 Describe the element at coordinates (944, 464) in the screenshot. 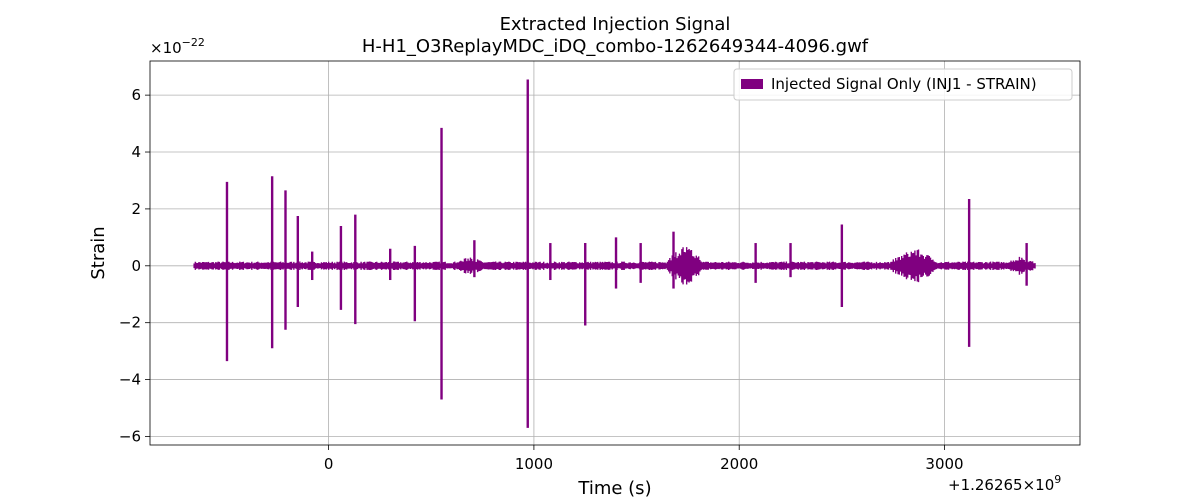

I see `x-tick-label: 3000` at that location.